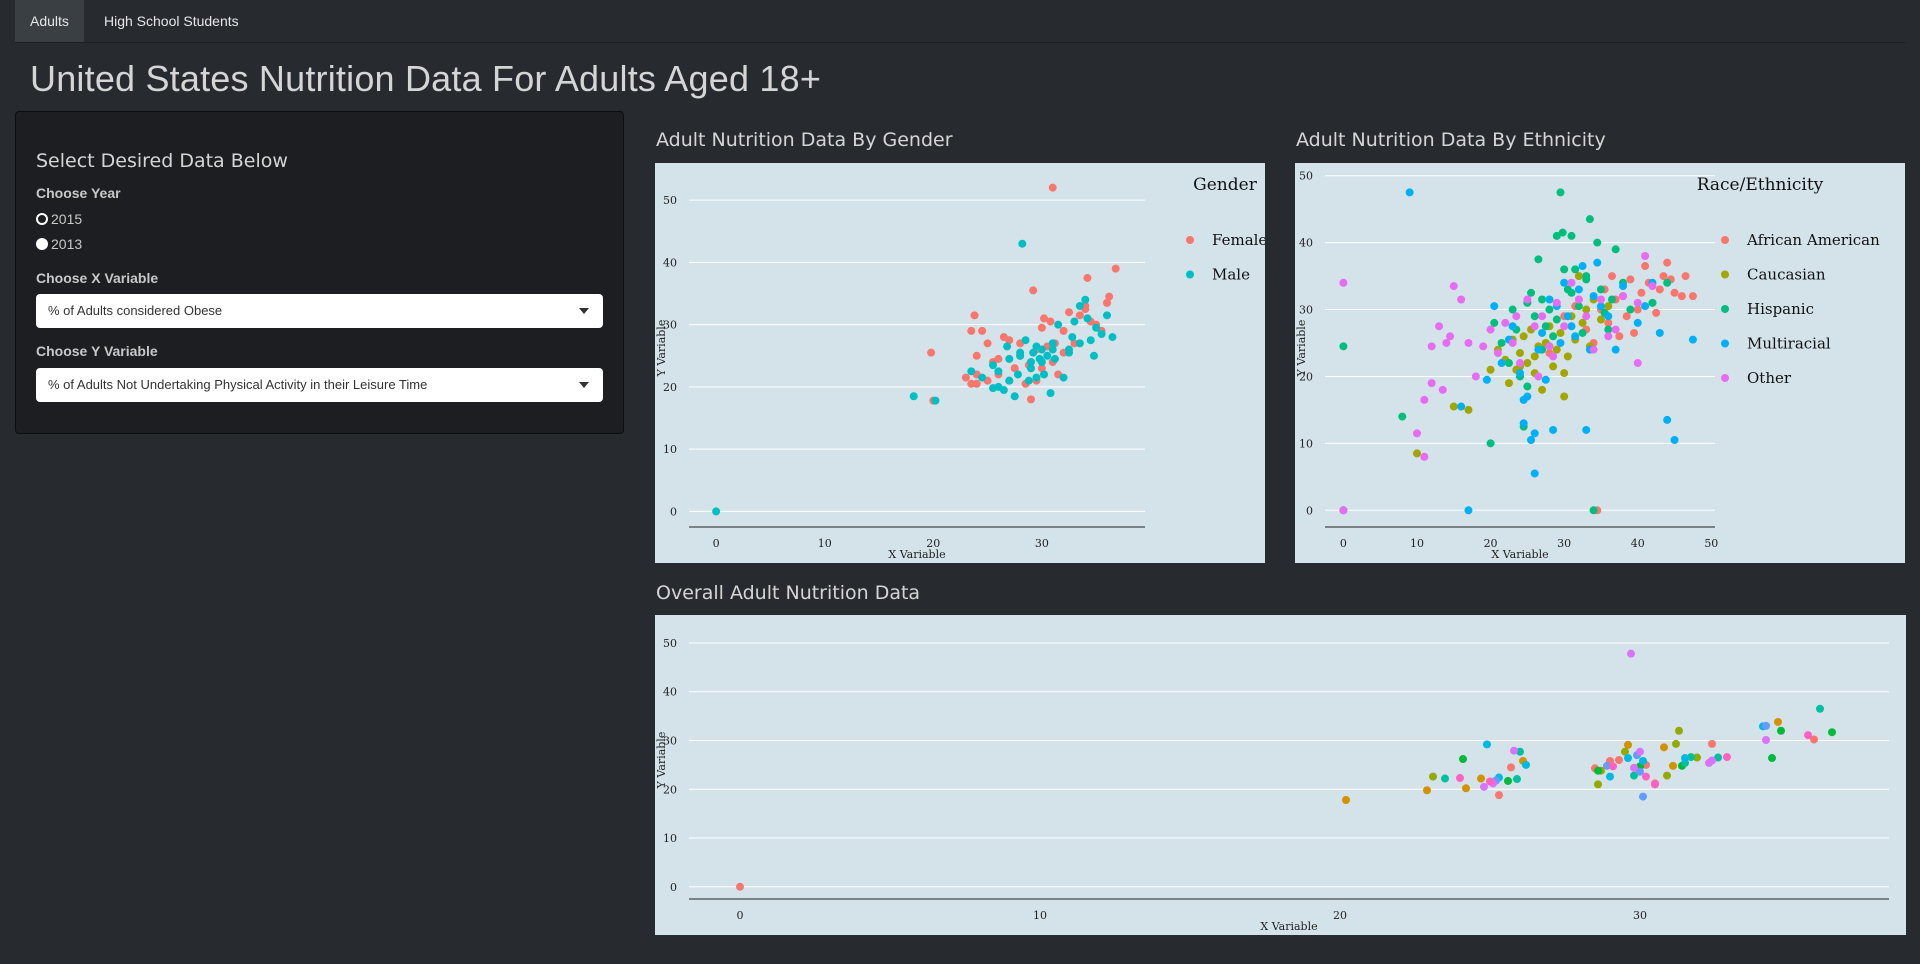 The image size is (1920, 964). I want to click on legend-item: Multiracial, so click(1789, 344).